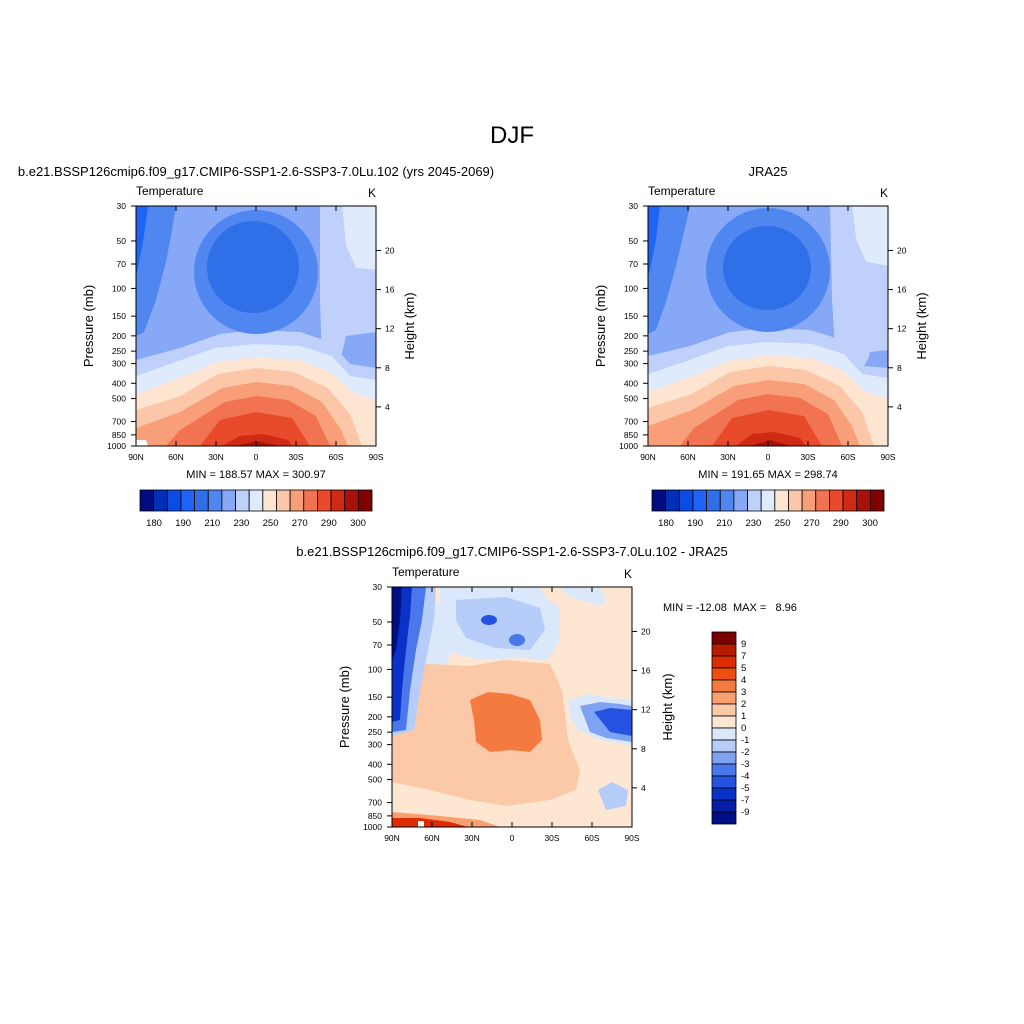 The width and height of the screenshot is (1024, 1024). Describe the element at coordinates (241, 523) in the screenshot. I see `colorbar-label: 230` at that location.